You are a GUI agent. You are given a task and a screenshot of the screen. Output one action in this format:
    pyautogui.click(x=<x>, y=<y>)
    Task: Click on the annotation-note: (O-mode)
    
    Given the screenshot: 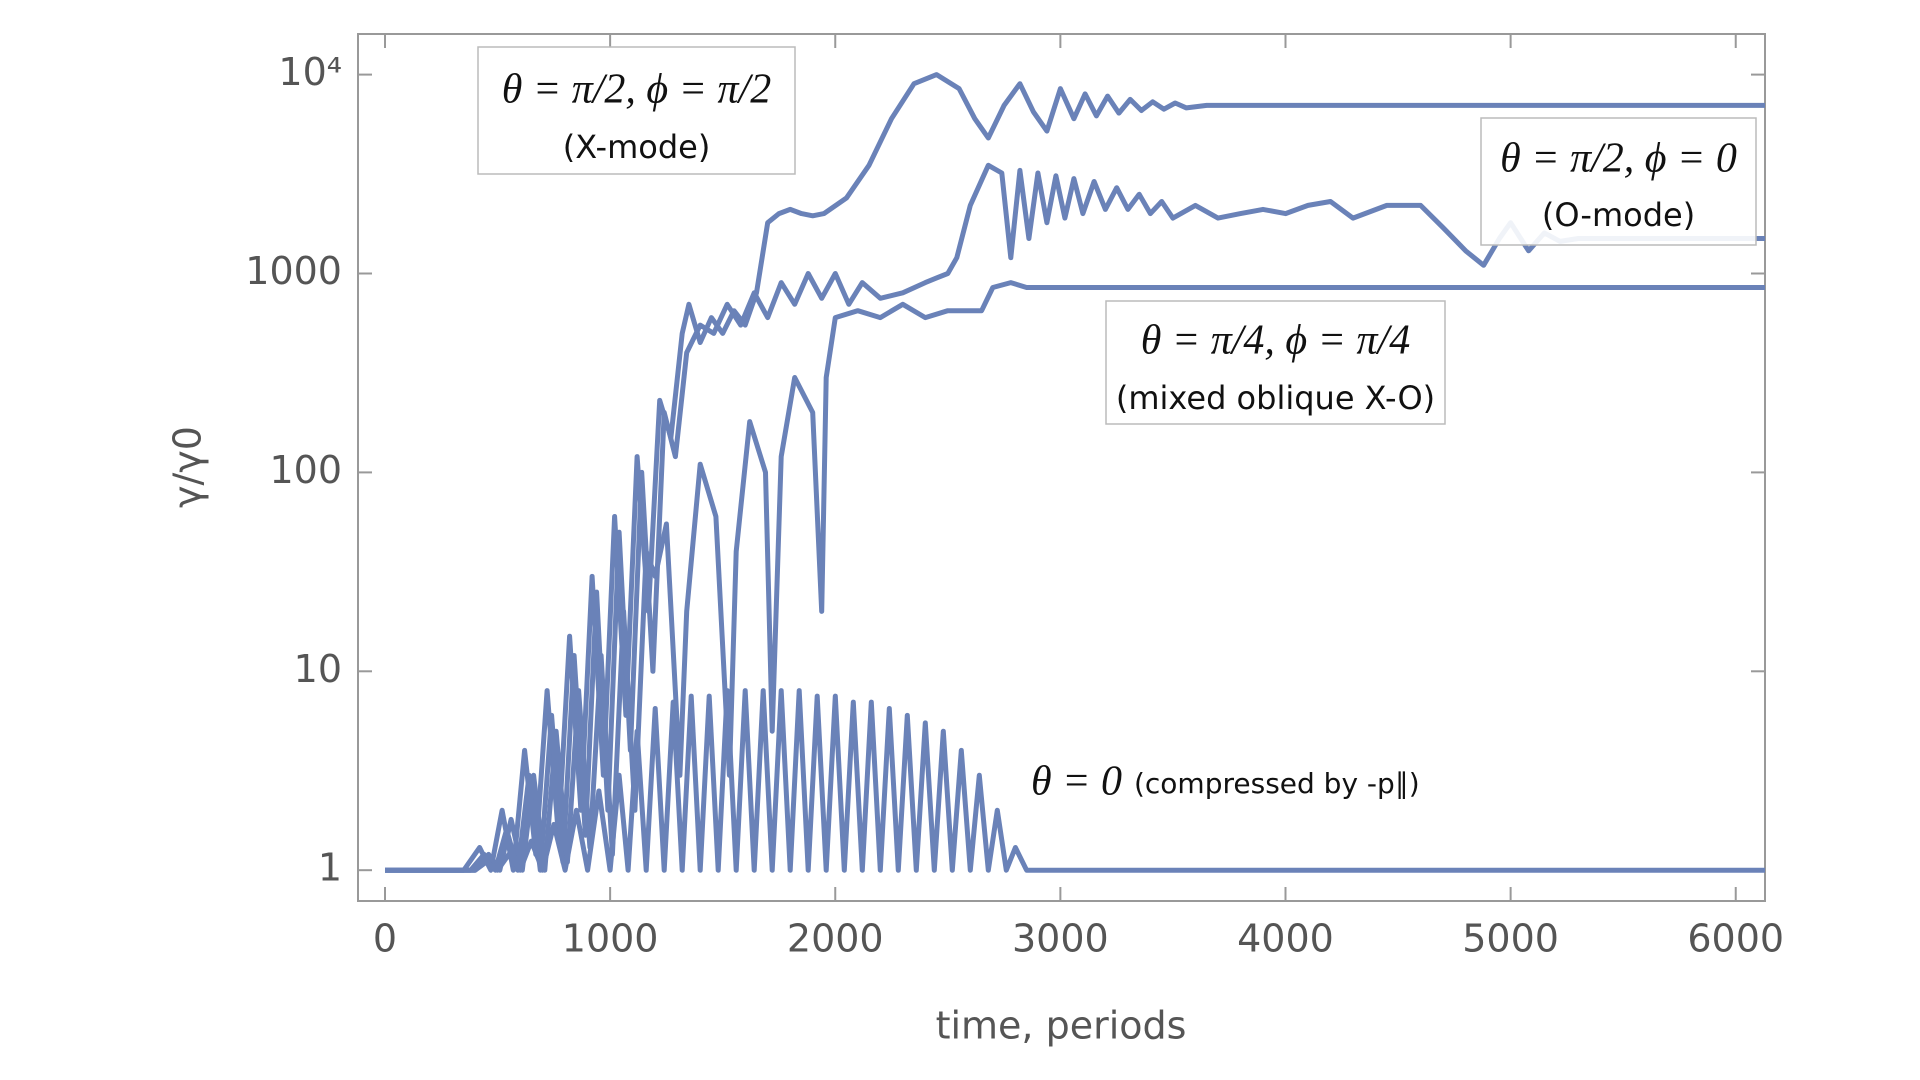 What is the action you would take?
    pyautogui.click(x=1618, y=215)
    